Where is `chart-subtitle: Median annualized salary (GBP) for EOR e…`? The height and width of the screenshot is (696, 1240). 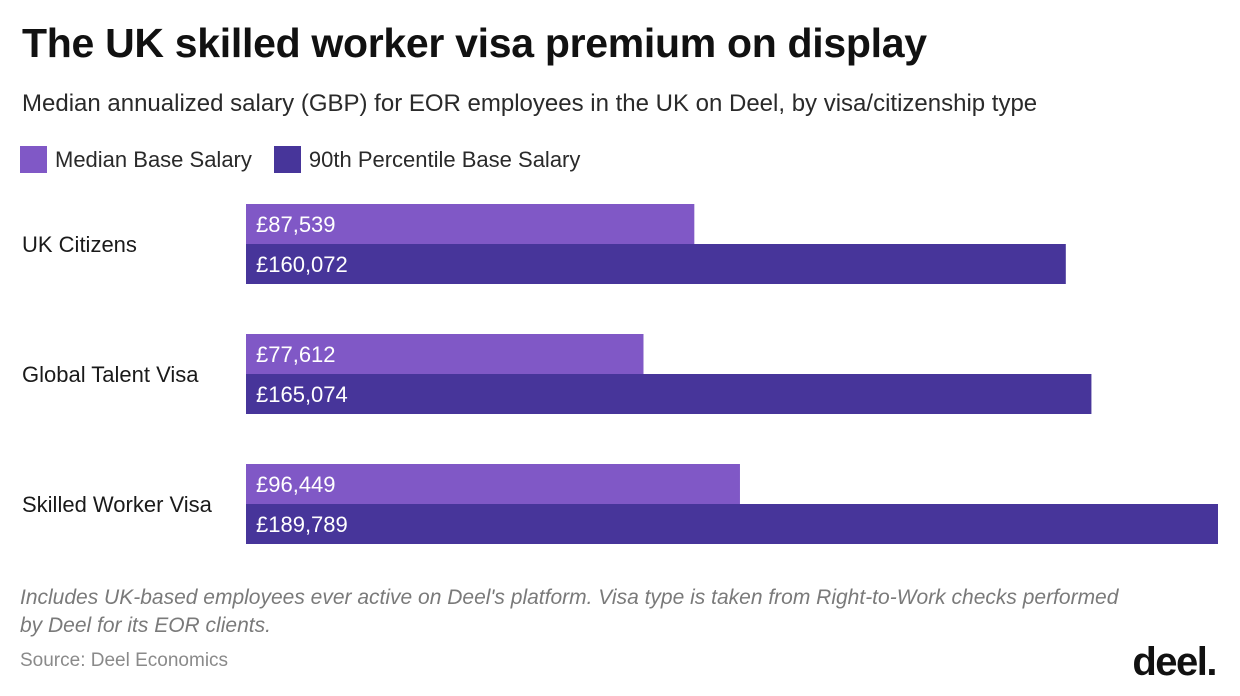 chart-subtitle: Median annualized salary (GBP) for EOR e… is located at coordinates (530, 103).